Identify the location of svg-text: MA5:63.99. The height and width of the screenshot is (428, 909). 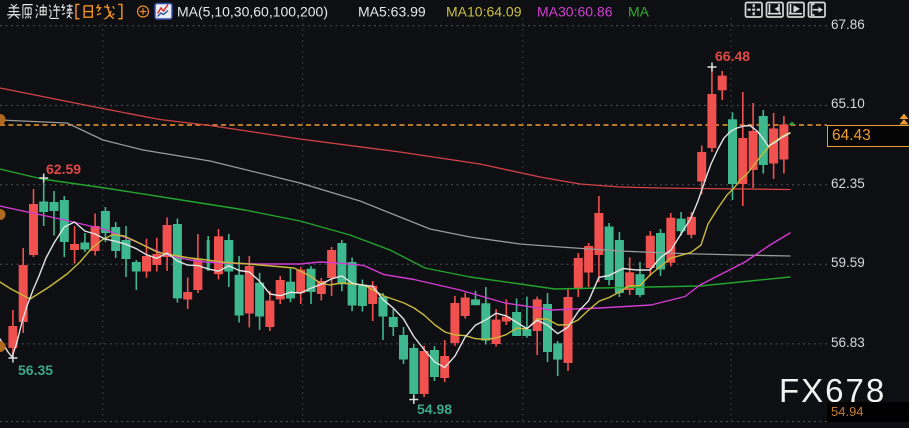
(392, 12).